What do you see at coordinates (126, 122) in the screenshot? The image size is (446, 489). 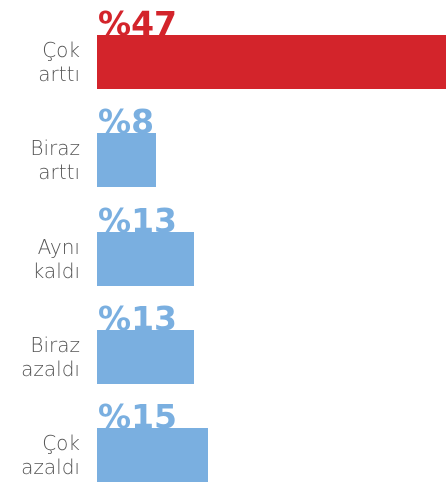 I see `value-label: %8` at bounding box center [126, 122].